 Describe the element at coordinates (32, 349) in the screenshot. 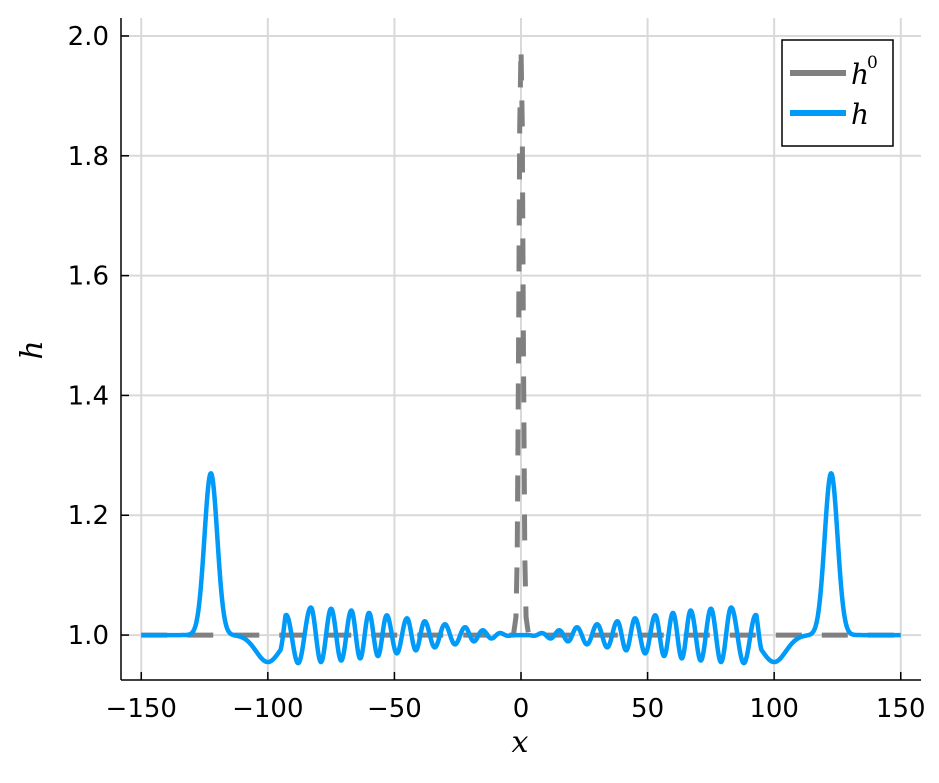

I see `y-axis-label: h` at that location.